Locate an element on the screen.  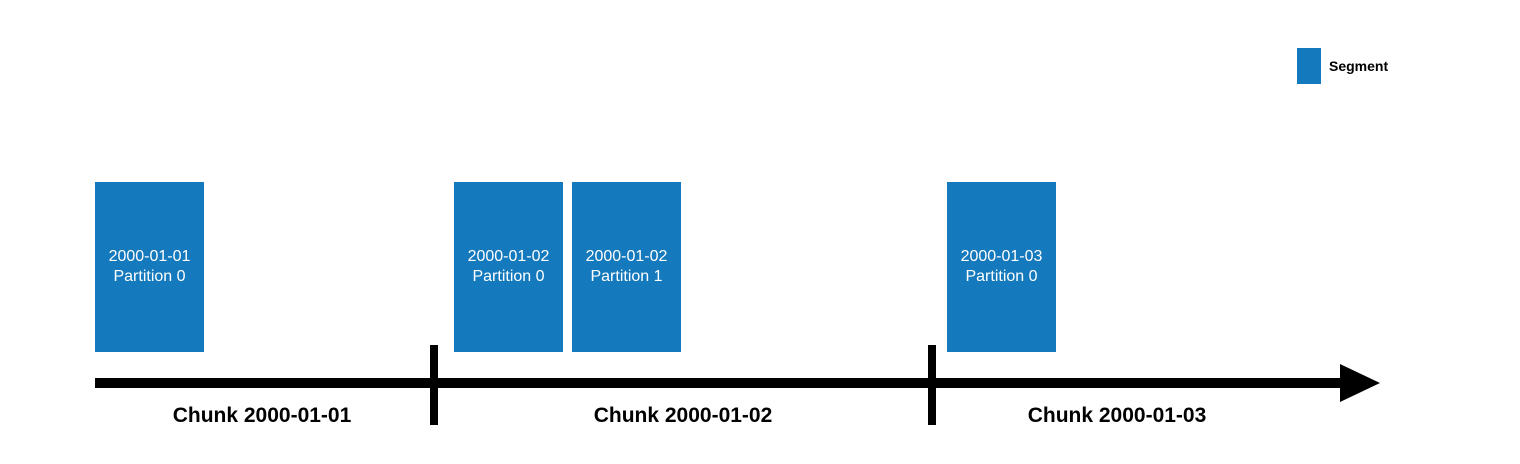
axis-arrowhead is located at coordinates (1360, 383).